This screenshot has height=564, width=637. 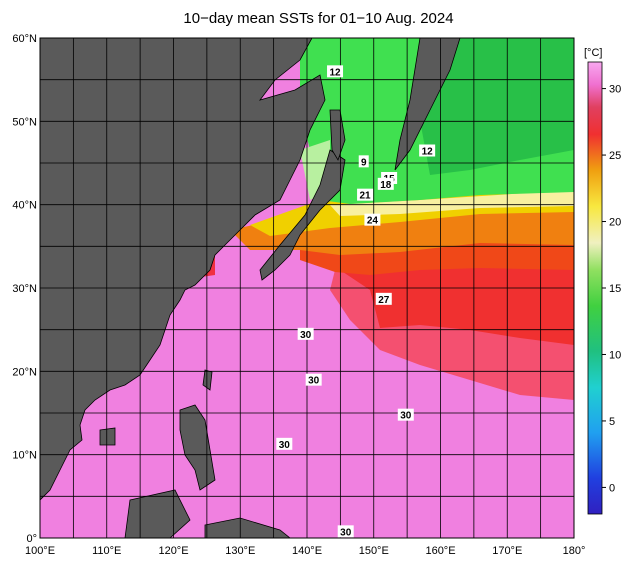 I want to click on contour-label: 27, so click(x=384, y=300).